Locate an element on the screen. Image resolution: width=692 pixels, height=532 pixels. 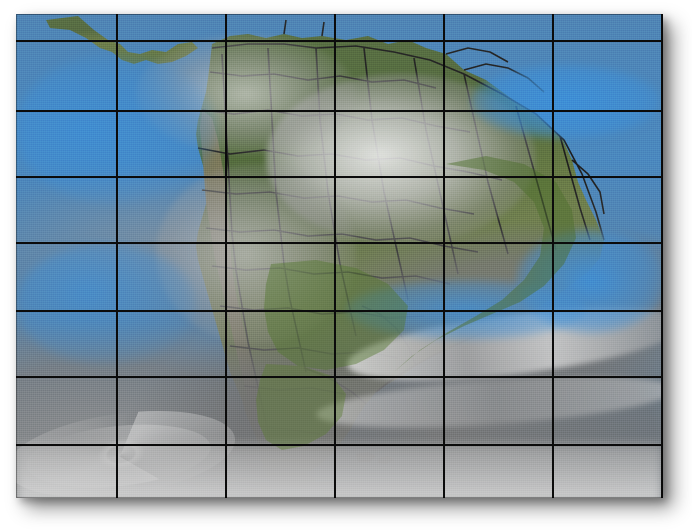
southern-ocean-cloud-deck is located at coordinates (339, 471).